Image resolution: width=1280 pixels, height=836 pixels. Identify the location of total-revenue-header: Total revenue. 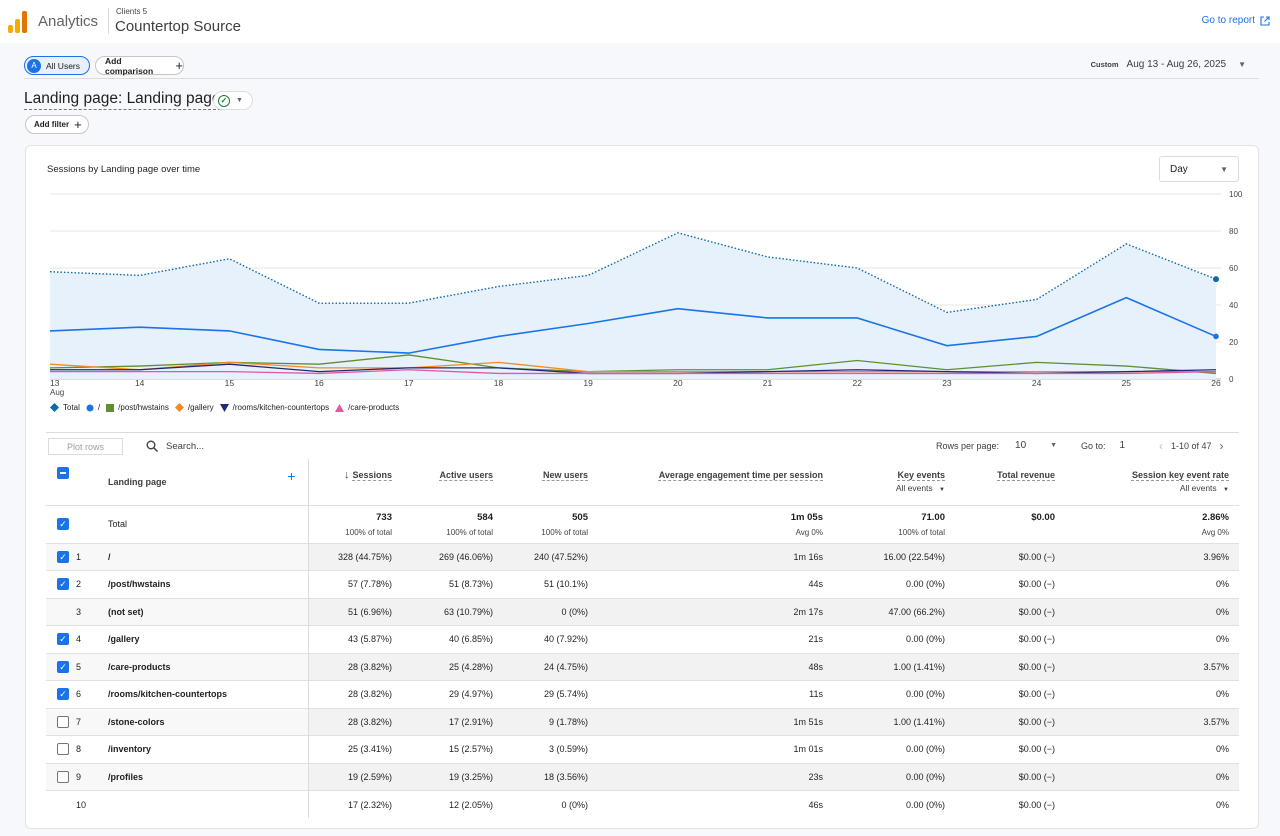
(1010, 482).